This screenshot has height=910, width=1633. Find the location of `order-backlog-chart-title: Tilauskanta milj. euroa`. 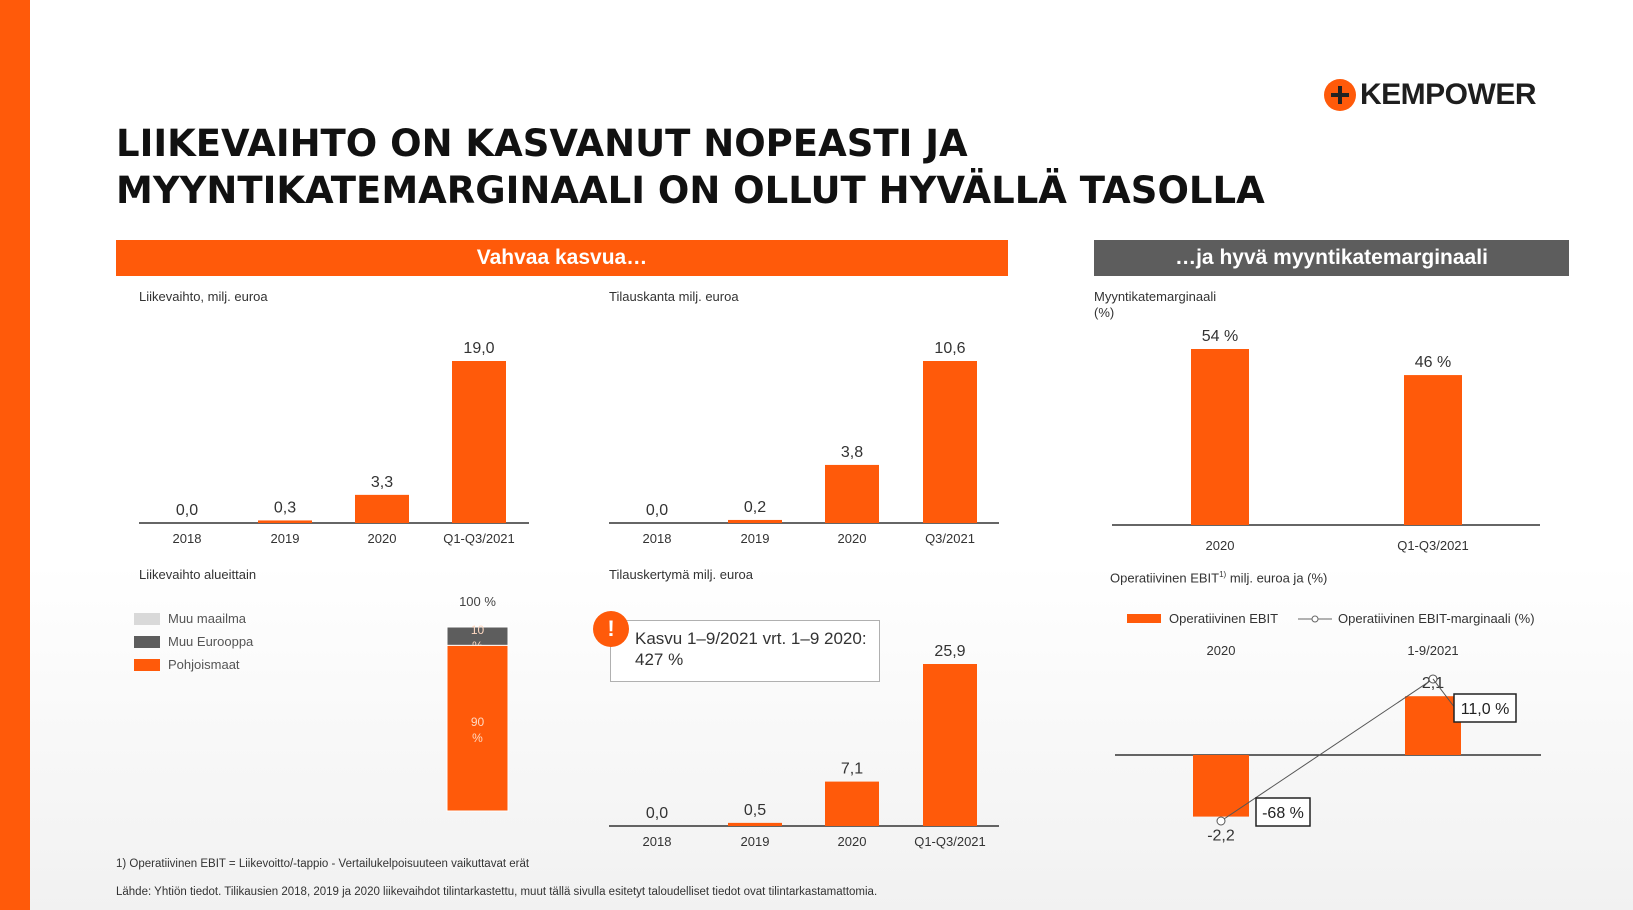

order-backlog-chart-title: Tilauskanta milj. euroa is located at coordinates (674, 296).